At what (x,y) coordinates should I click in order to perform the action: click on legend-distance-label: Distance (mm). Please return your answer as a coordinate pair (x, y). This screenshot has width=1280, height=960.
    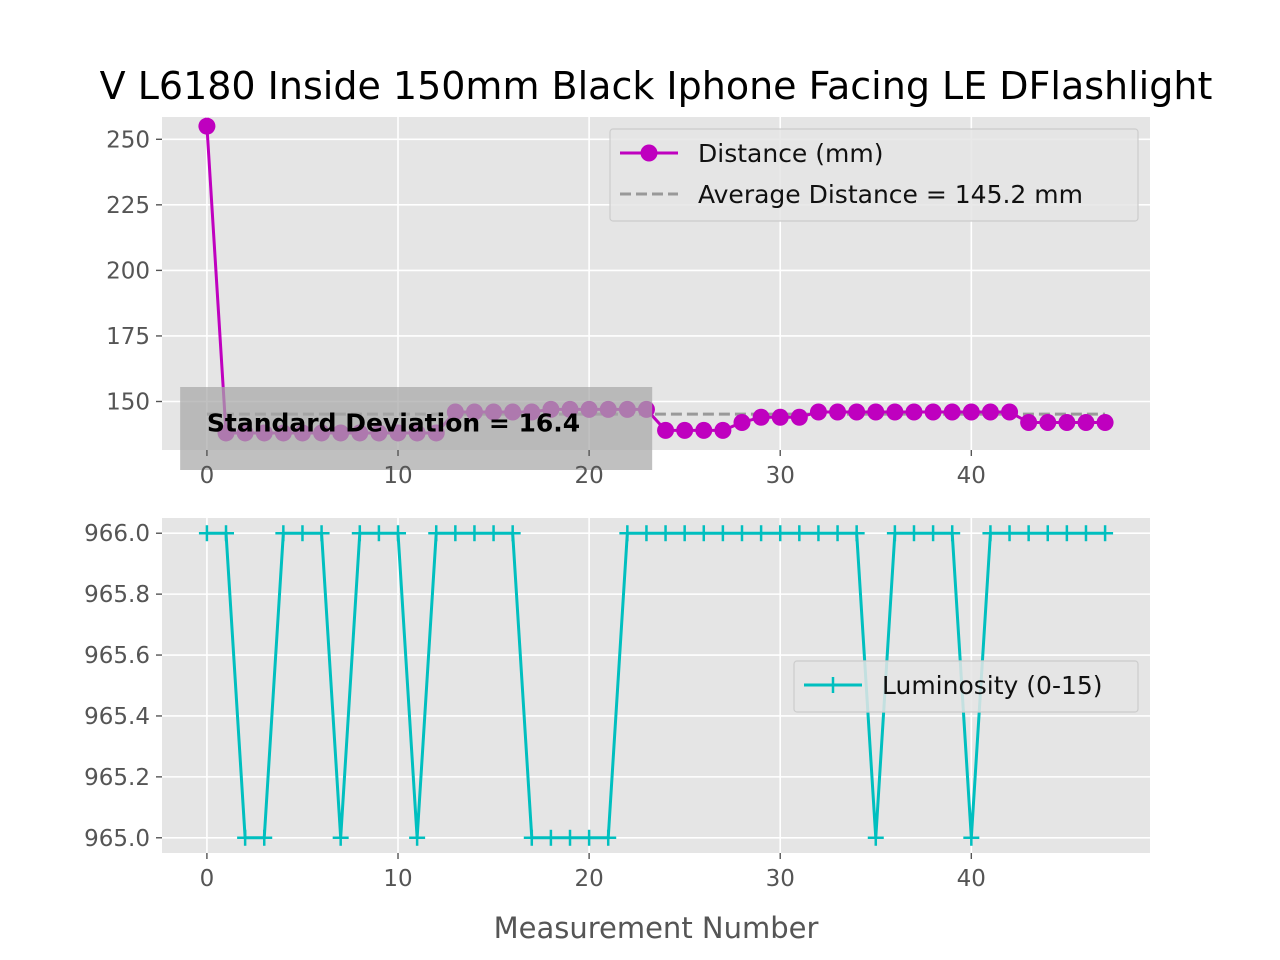
    Looking at the image, I should click on (790, 153).